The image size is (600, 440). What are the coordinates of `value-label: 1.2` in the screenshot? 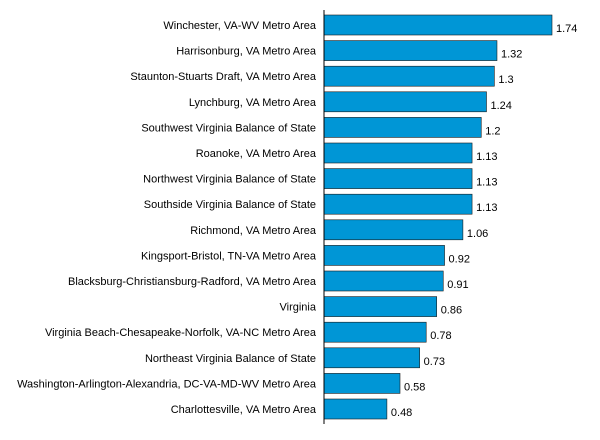 It's located at (492, 131).